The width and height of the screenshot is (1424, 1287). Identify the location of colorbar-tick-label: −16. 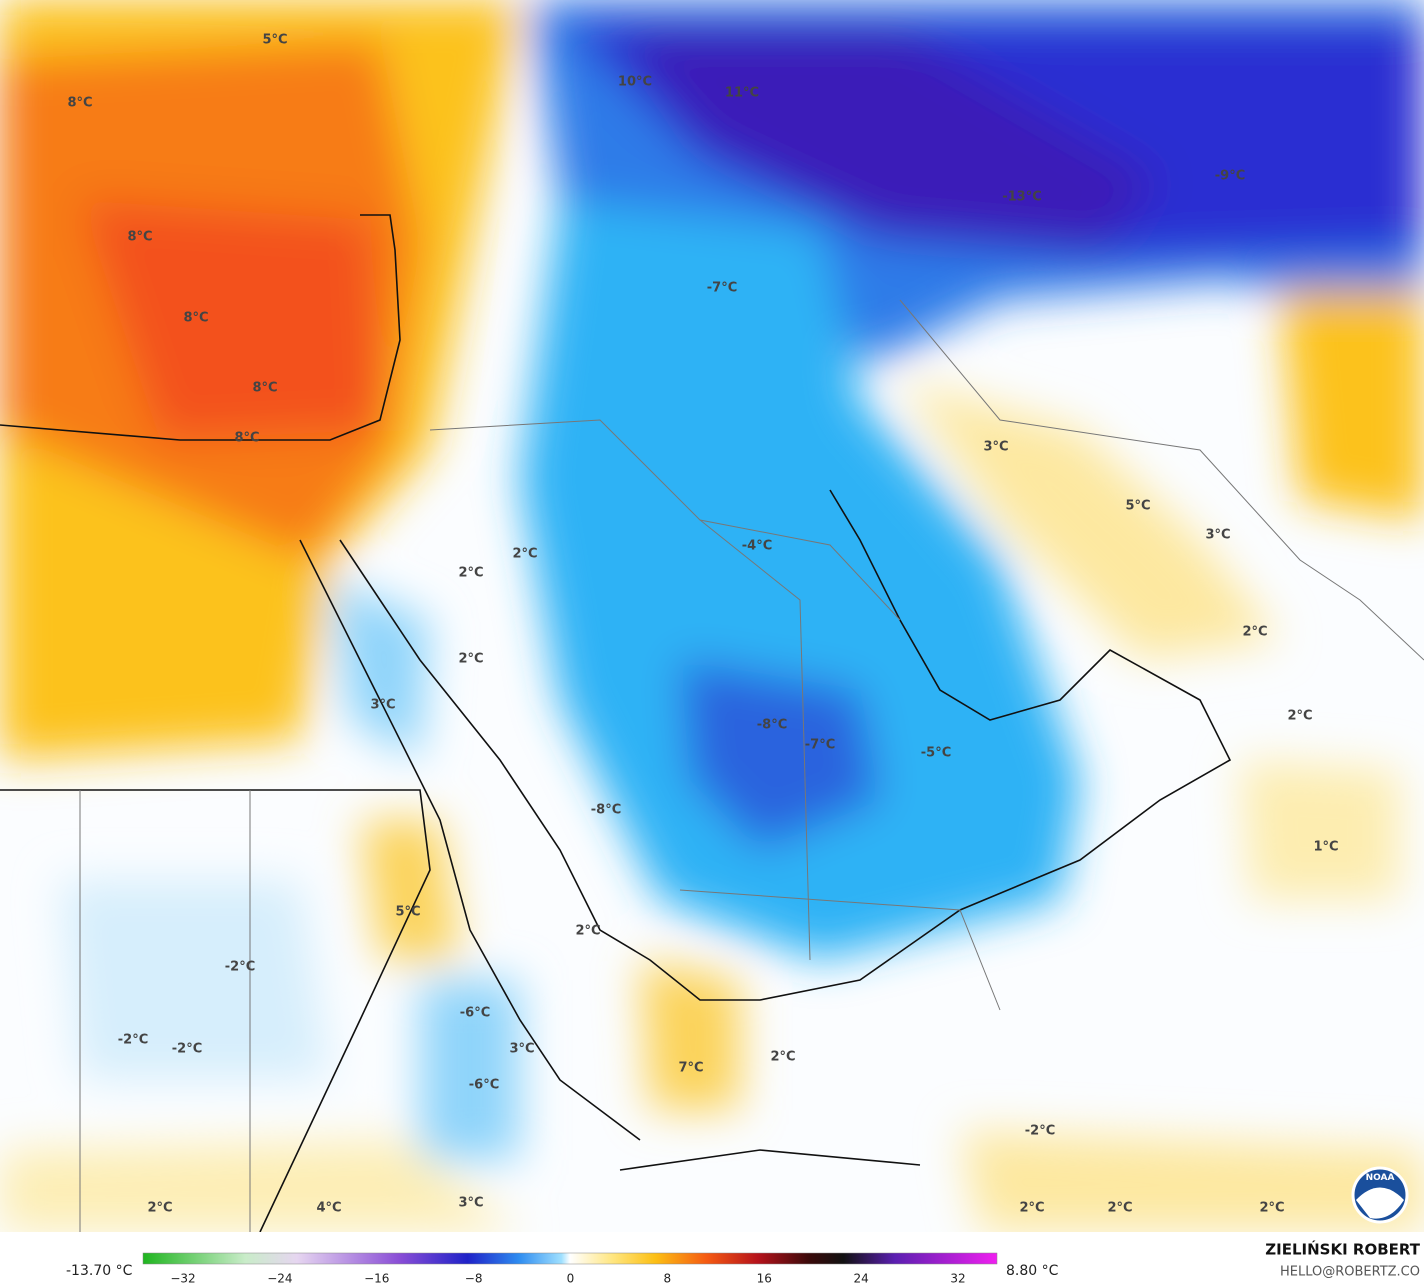
(376, 1279).